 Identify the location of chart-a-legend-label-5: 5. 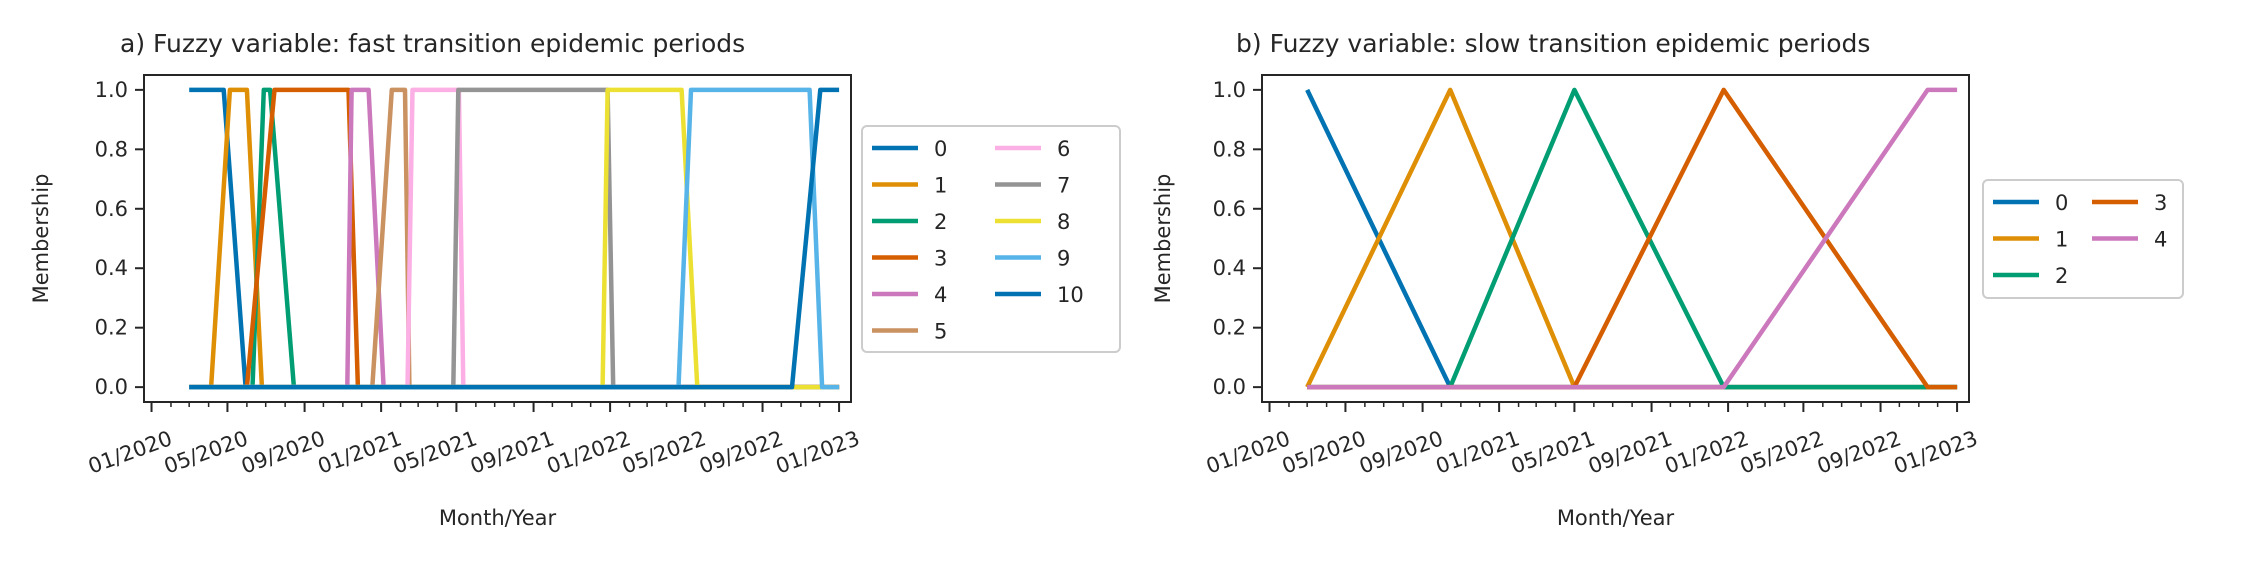
(940, 332).